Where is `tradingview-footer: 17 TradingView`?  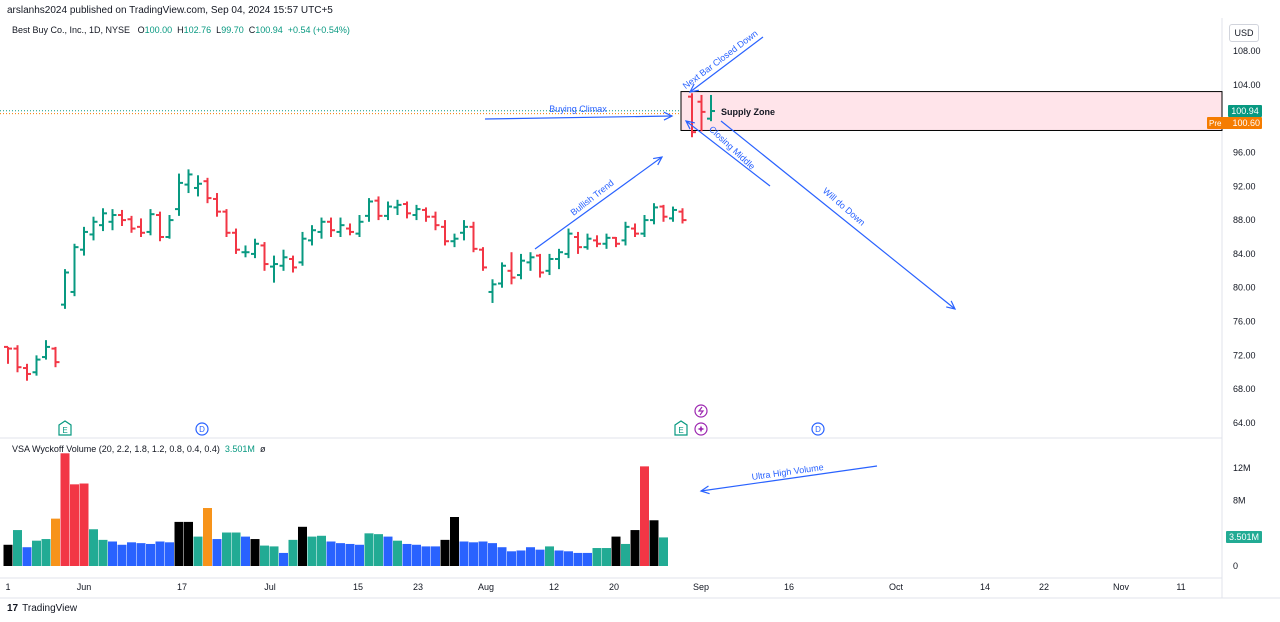 tradingview-footer: 17 TradingView is located at coordinates (42, 608).